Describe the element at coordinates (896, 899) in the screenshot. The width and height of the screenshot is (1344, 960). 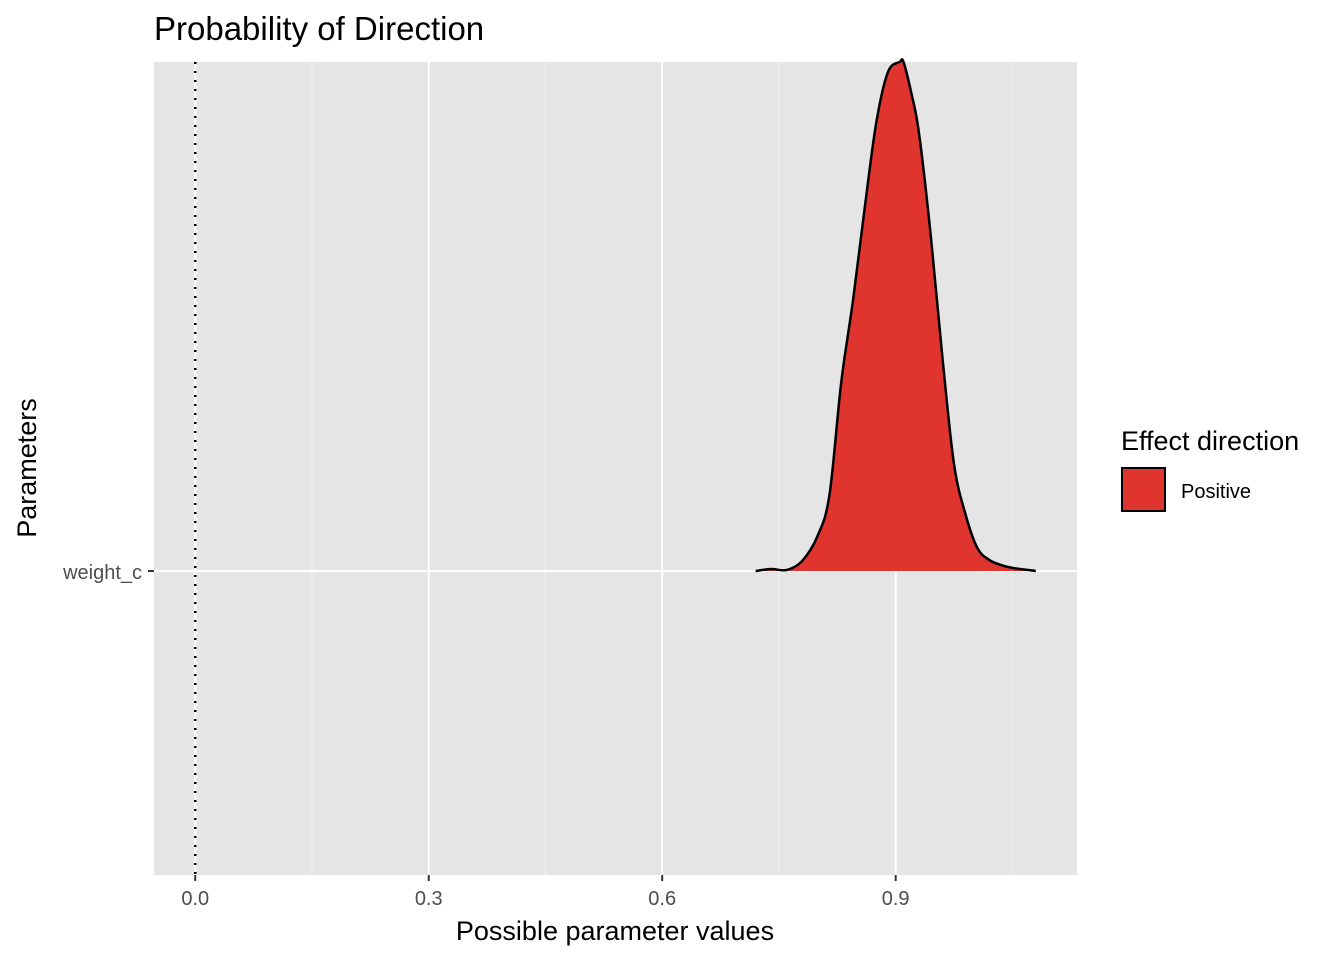
I see `x-tick-label: 0.9` at that location.